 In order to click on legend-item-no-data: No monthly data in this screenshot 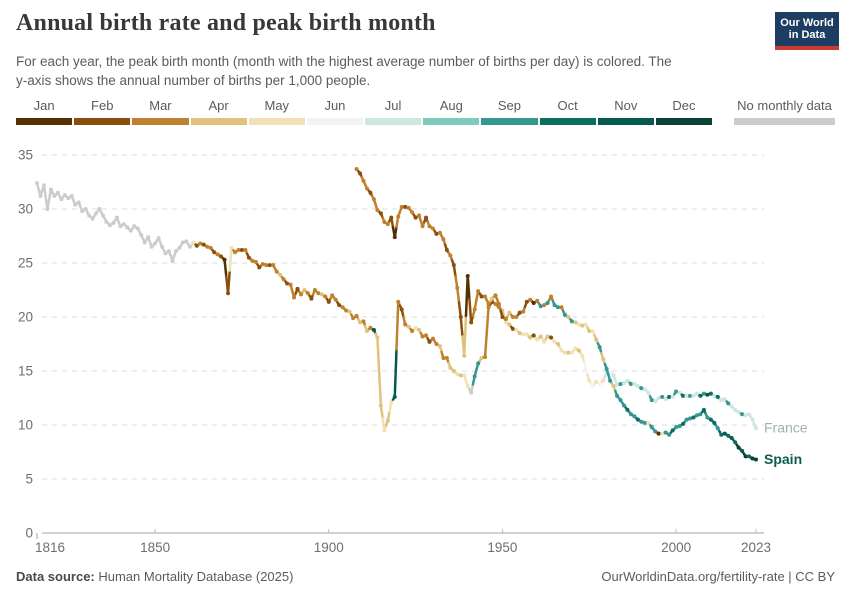, I will do `click(784, 111)`.